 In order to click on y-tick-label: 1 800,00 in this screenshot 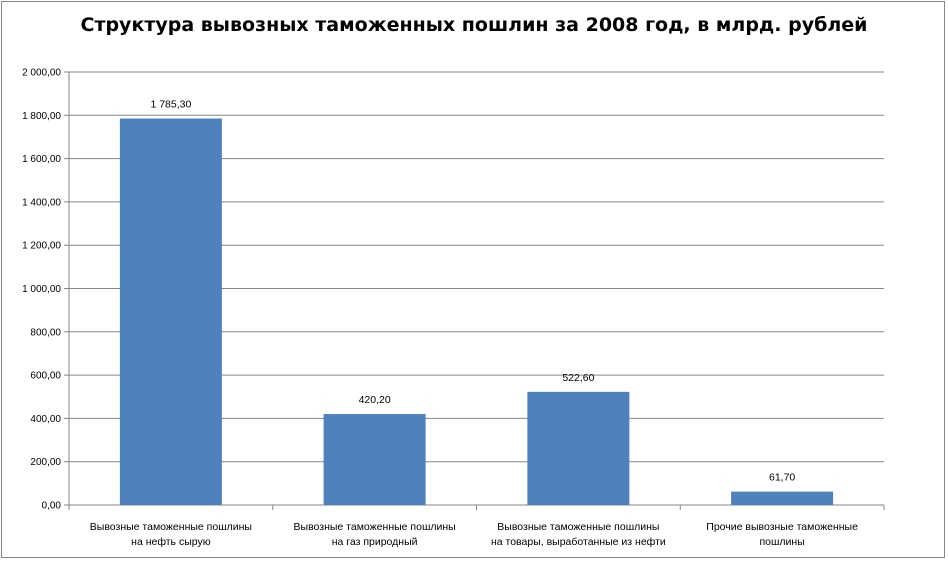, I will do `click(41, 116)`.